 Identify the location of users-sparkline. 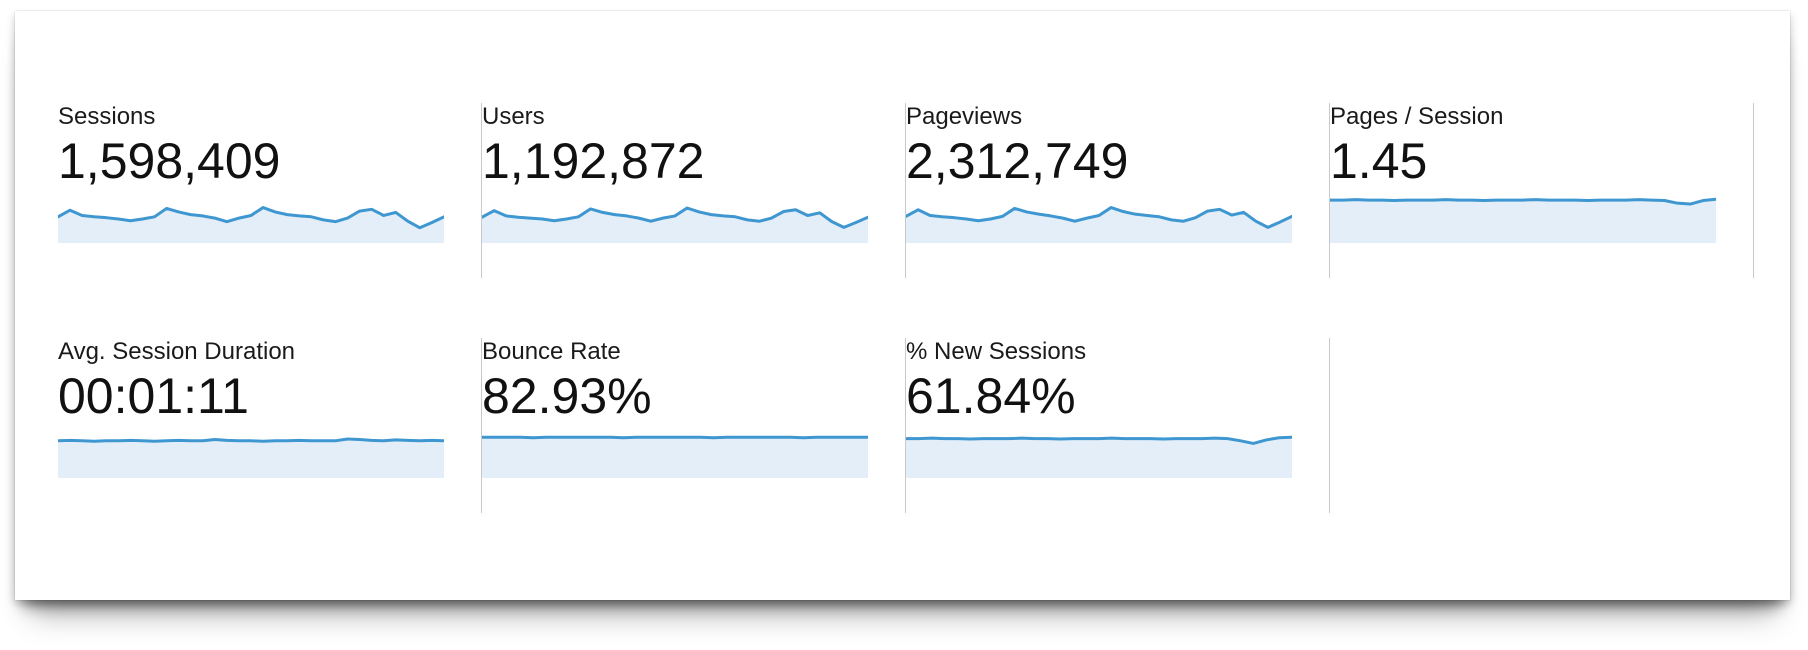
(675, 219).